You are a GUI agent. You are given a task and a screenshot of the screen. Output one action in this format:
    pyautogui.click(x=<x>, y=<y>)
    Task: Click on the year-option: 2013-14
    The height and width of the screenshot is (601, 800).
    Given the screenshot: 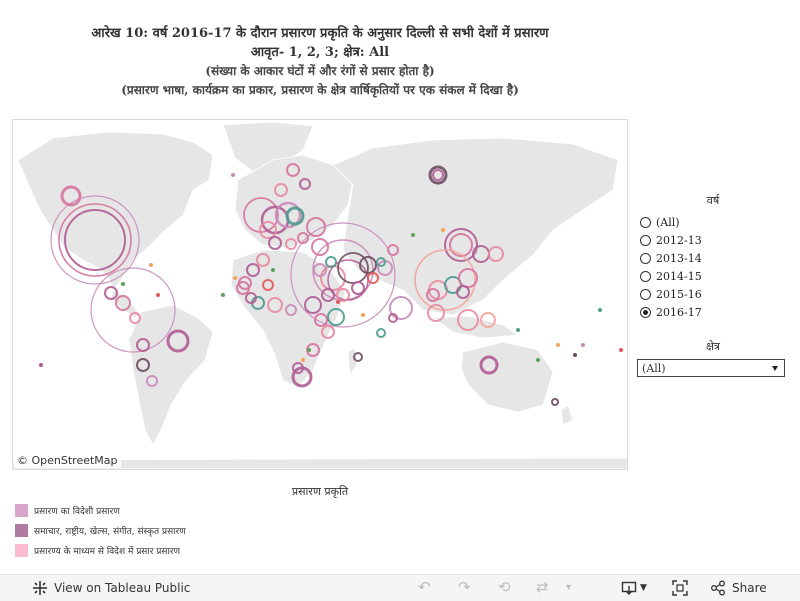 What is the action you would take?
    pyautogui.click(x=671, y=258)
    